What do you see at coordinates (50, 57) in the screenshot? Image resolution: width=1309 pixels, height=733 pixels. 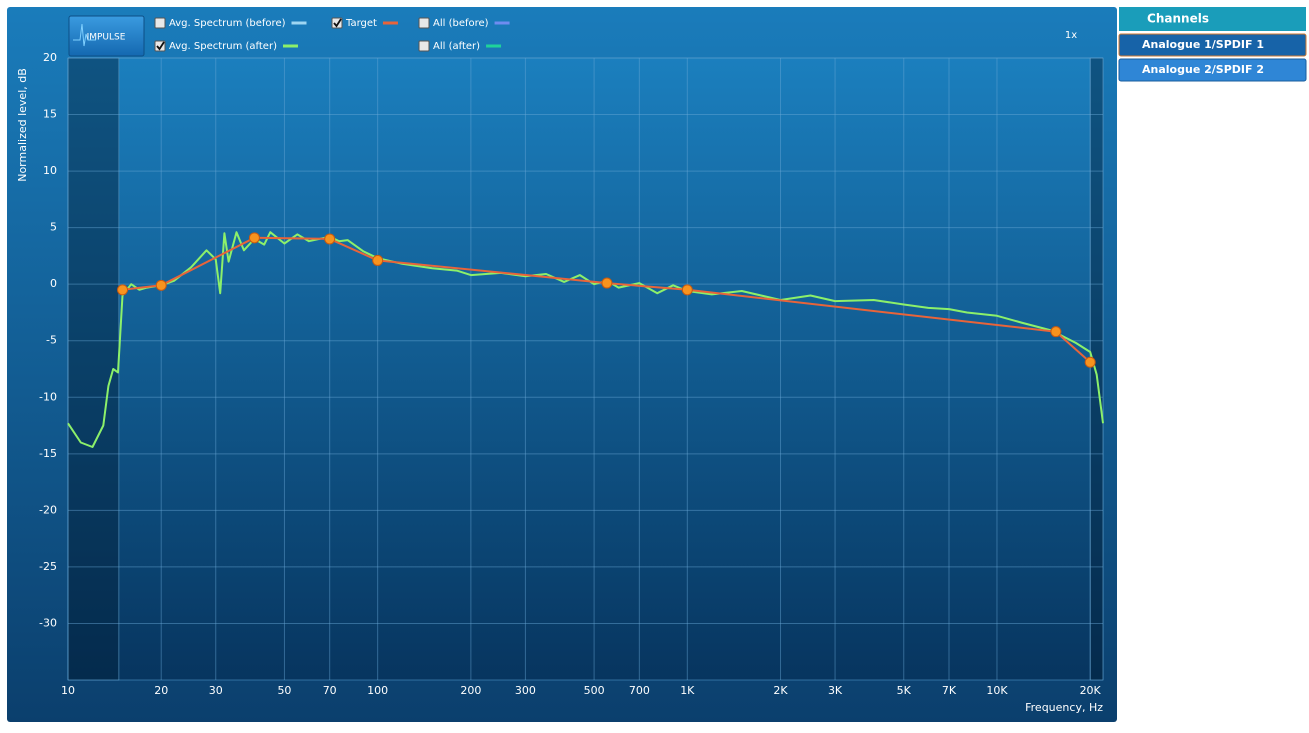 I see `y-tick-label: 20` at bounding box center [50, 57].